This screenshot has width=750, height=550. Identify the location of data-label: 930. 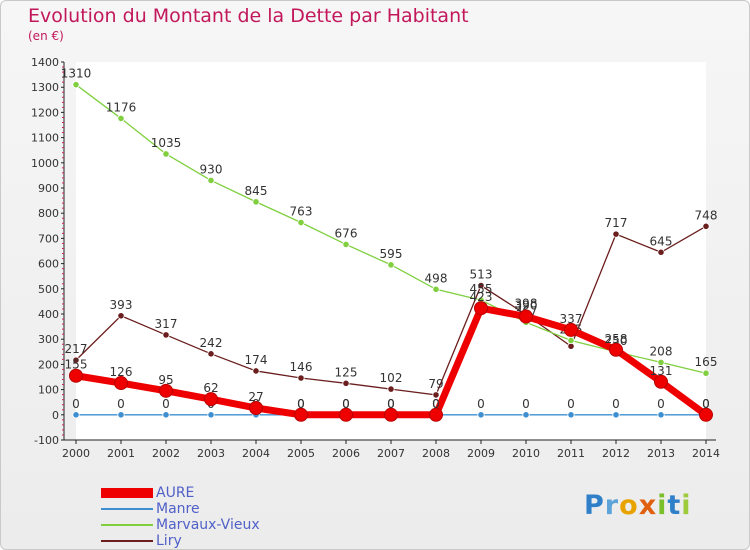
(211, 169).